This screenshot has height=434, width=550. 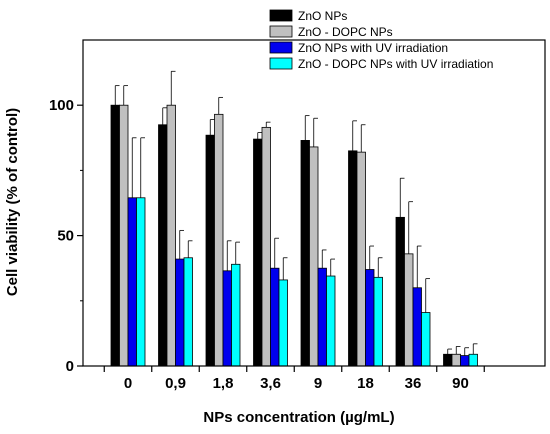 I want to click on x-tick-label: 0, so click(x=128, y=383).